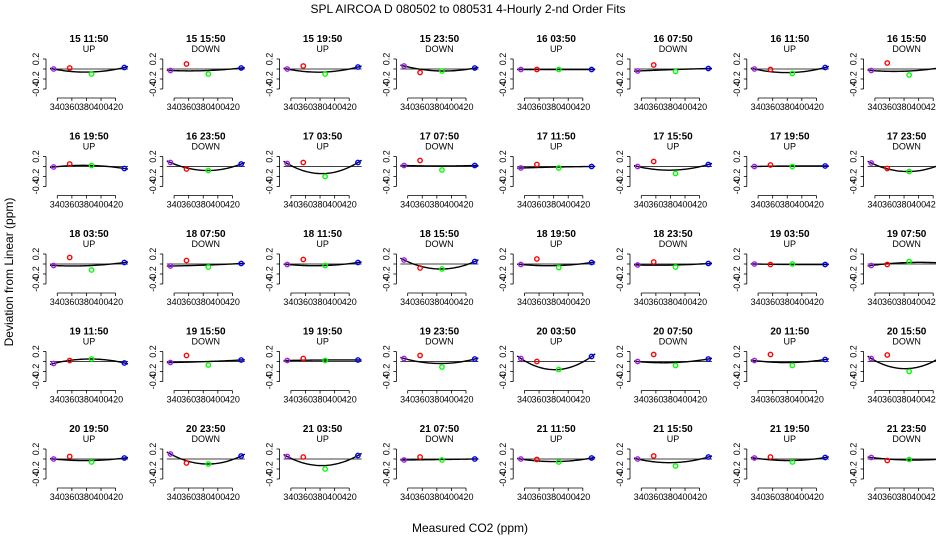  What do you see at coordinates (9, 272) in the screenshot?
I see `y-axis-label: Deviation from Linear (ppm)` at bounding box center [9, 272].